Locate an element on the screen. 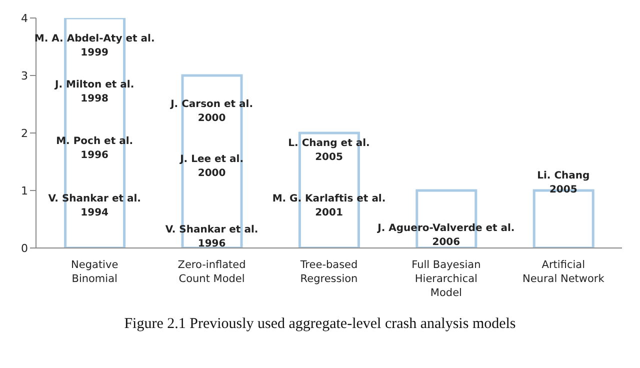 Image resolution: width=640 pixels, height=368 pixels. annotation: M. A. Abdel-Aty et al. 1999 is located at coordinates (94, 45).